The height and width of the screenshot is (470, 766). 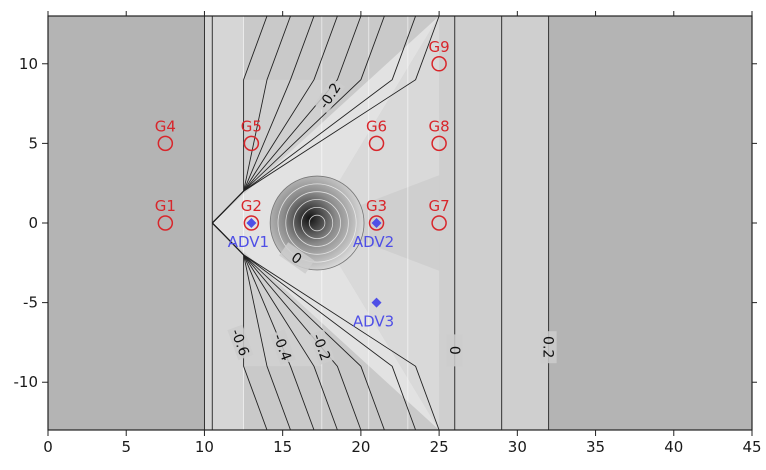 What do you see at coordinates (517, 447) in the screenshot?
I see `x-tick-label: 30` at bounding box center [517, 447].